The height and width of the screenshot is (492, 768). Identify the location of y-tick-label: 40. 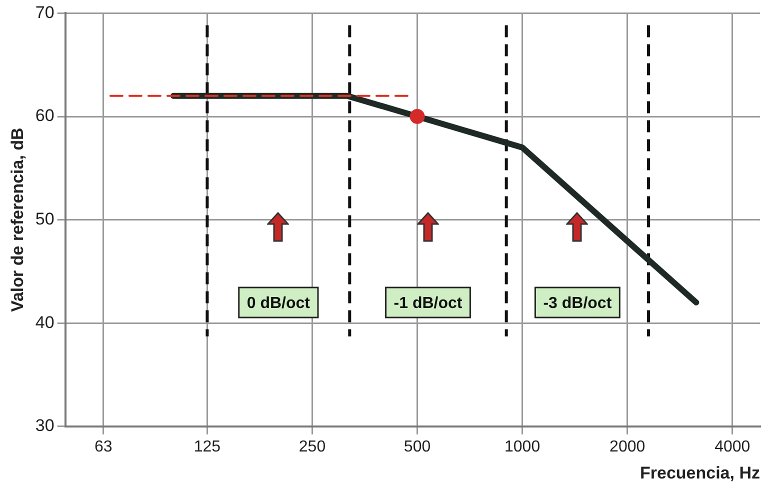
(44, 322).